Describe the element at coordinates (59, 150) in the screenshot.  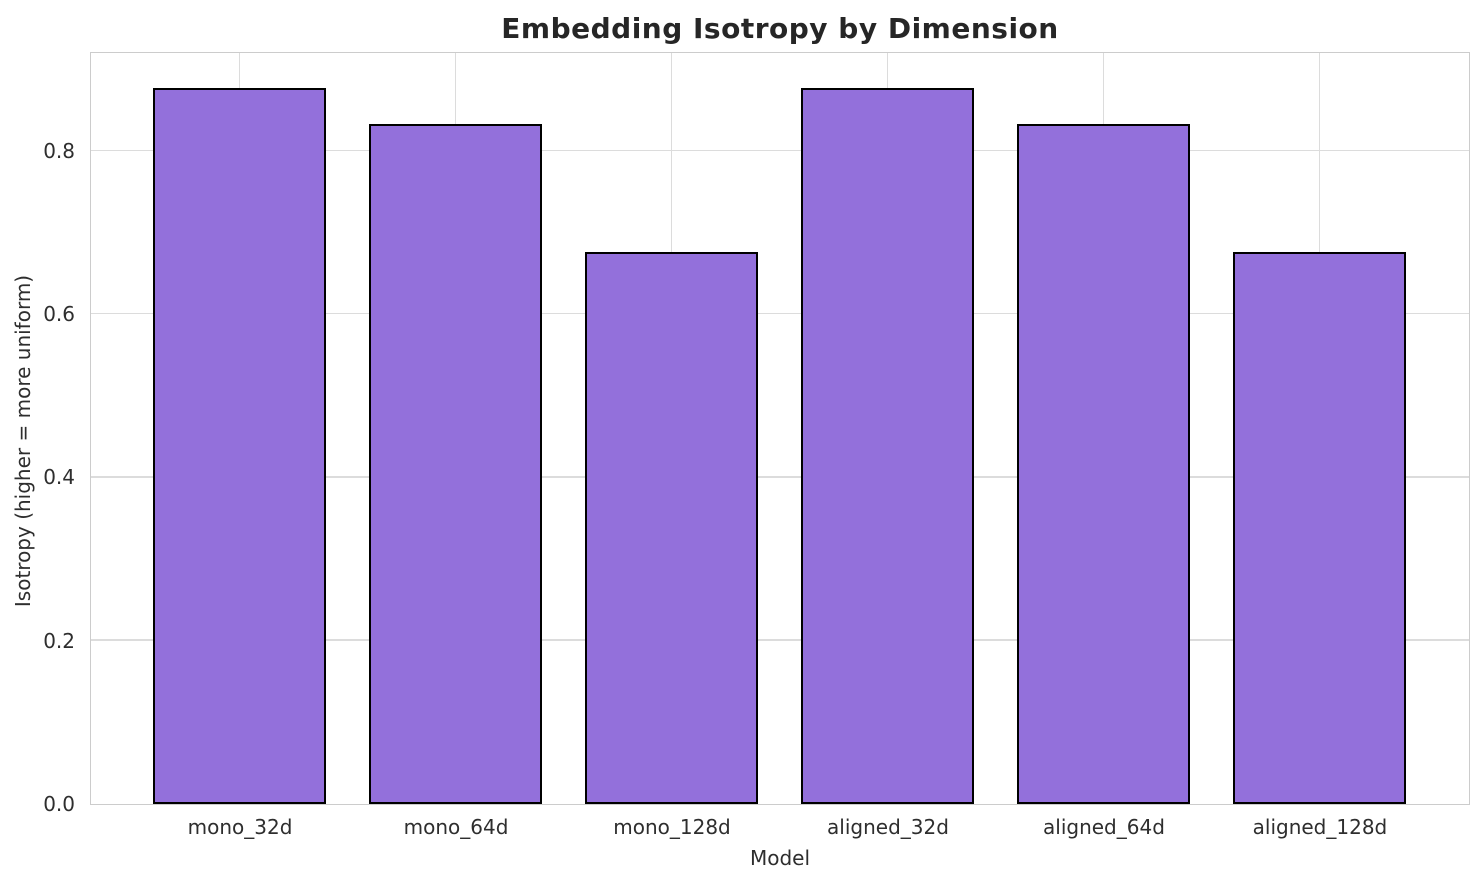
I see `y-tick-label: 0.8` at that location.